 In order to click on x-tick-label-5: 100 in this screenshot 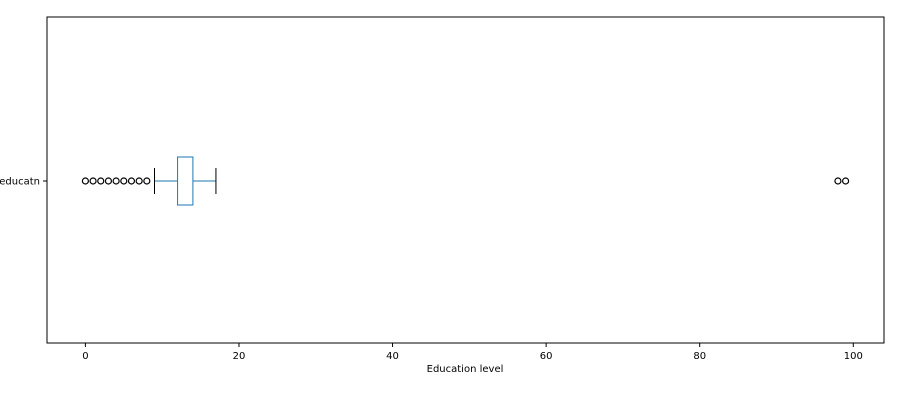, I will do `click(853, 356)`.